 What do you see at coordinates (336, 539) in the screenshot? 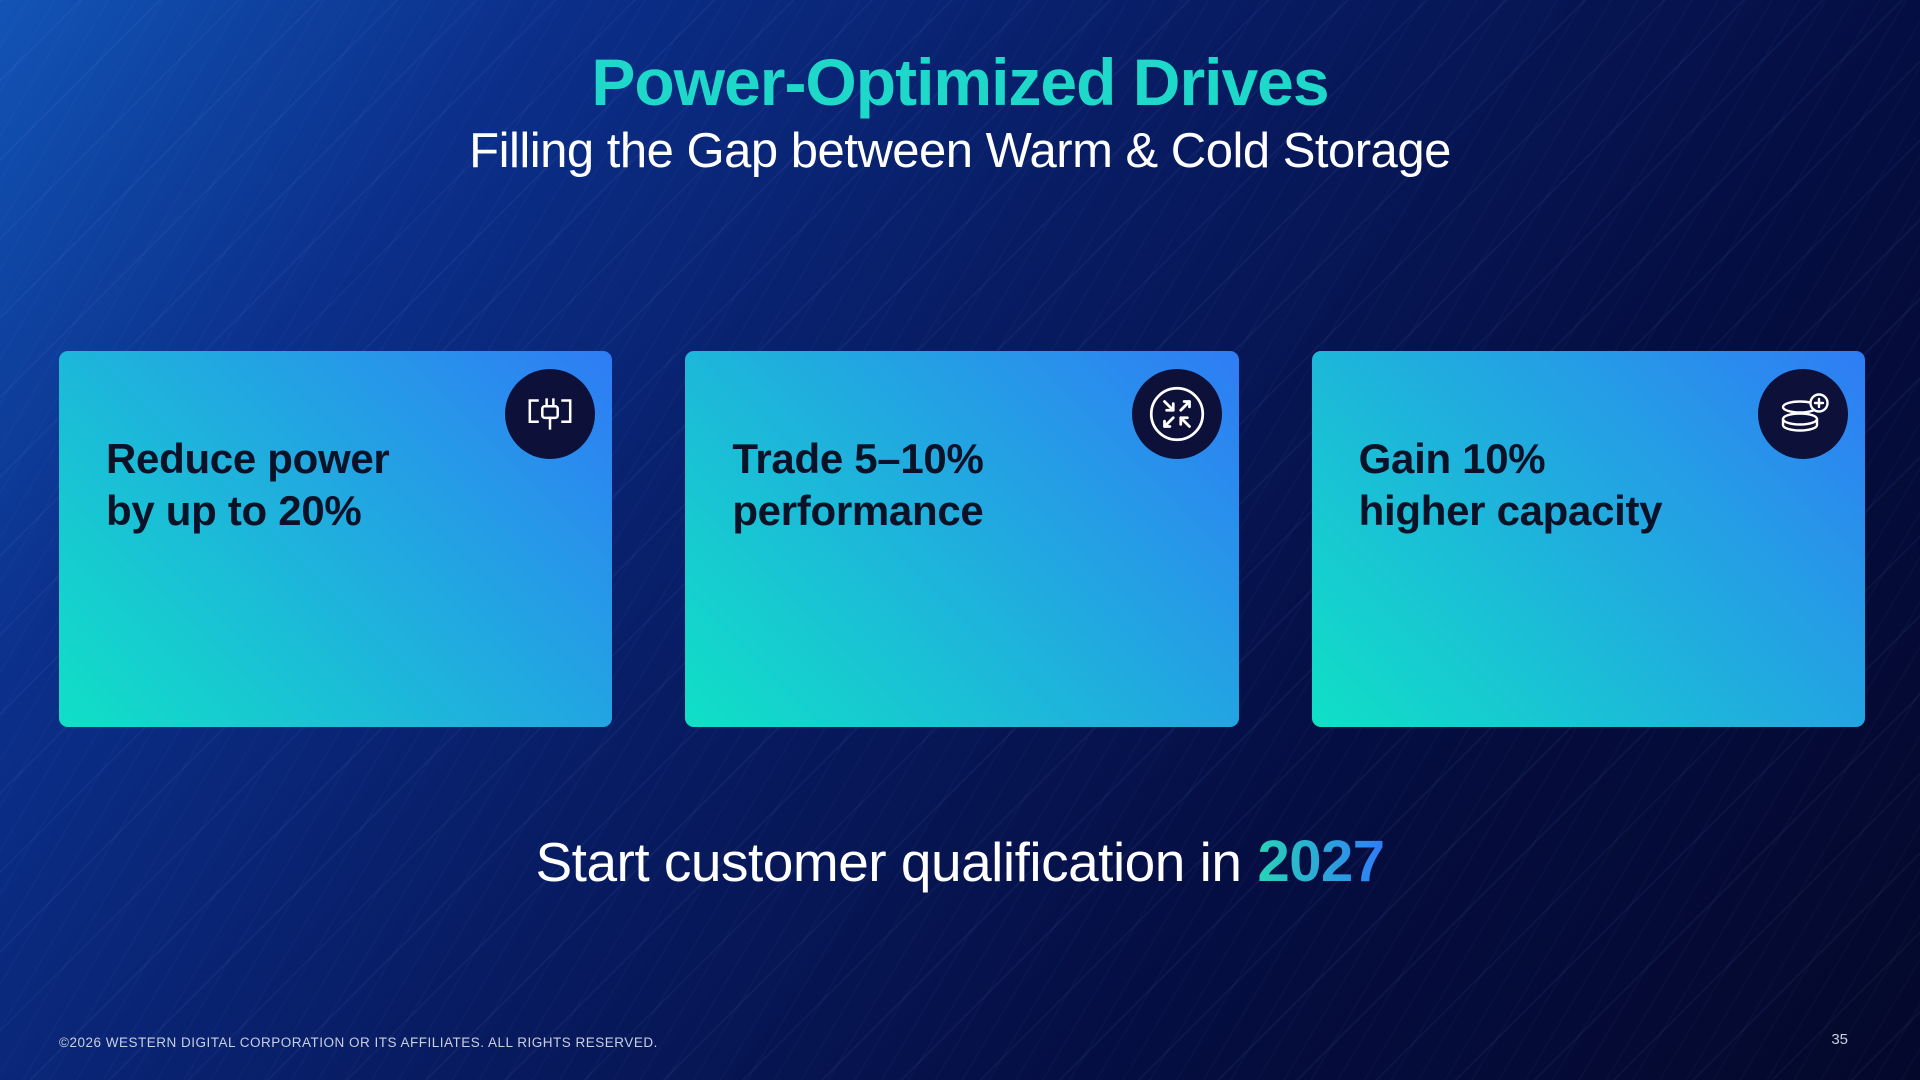
I see `card-reduce-power: Reduce power by up to 20%` at bounding box center [336, 539].